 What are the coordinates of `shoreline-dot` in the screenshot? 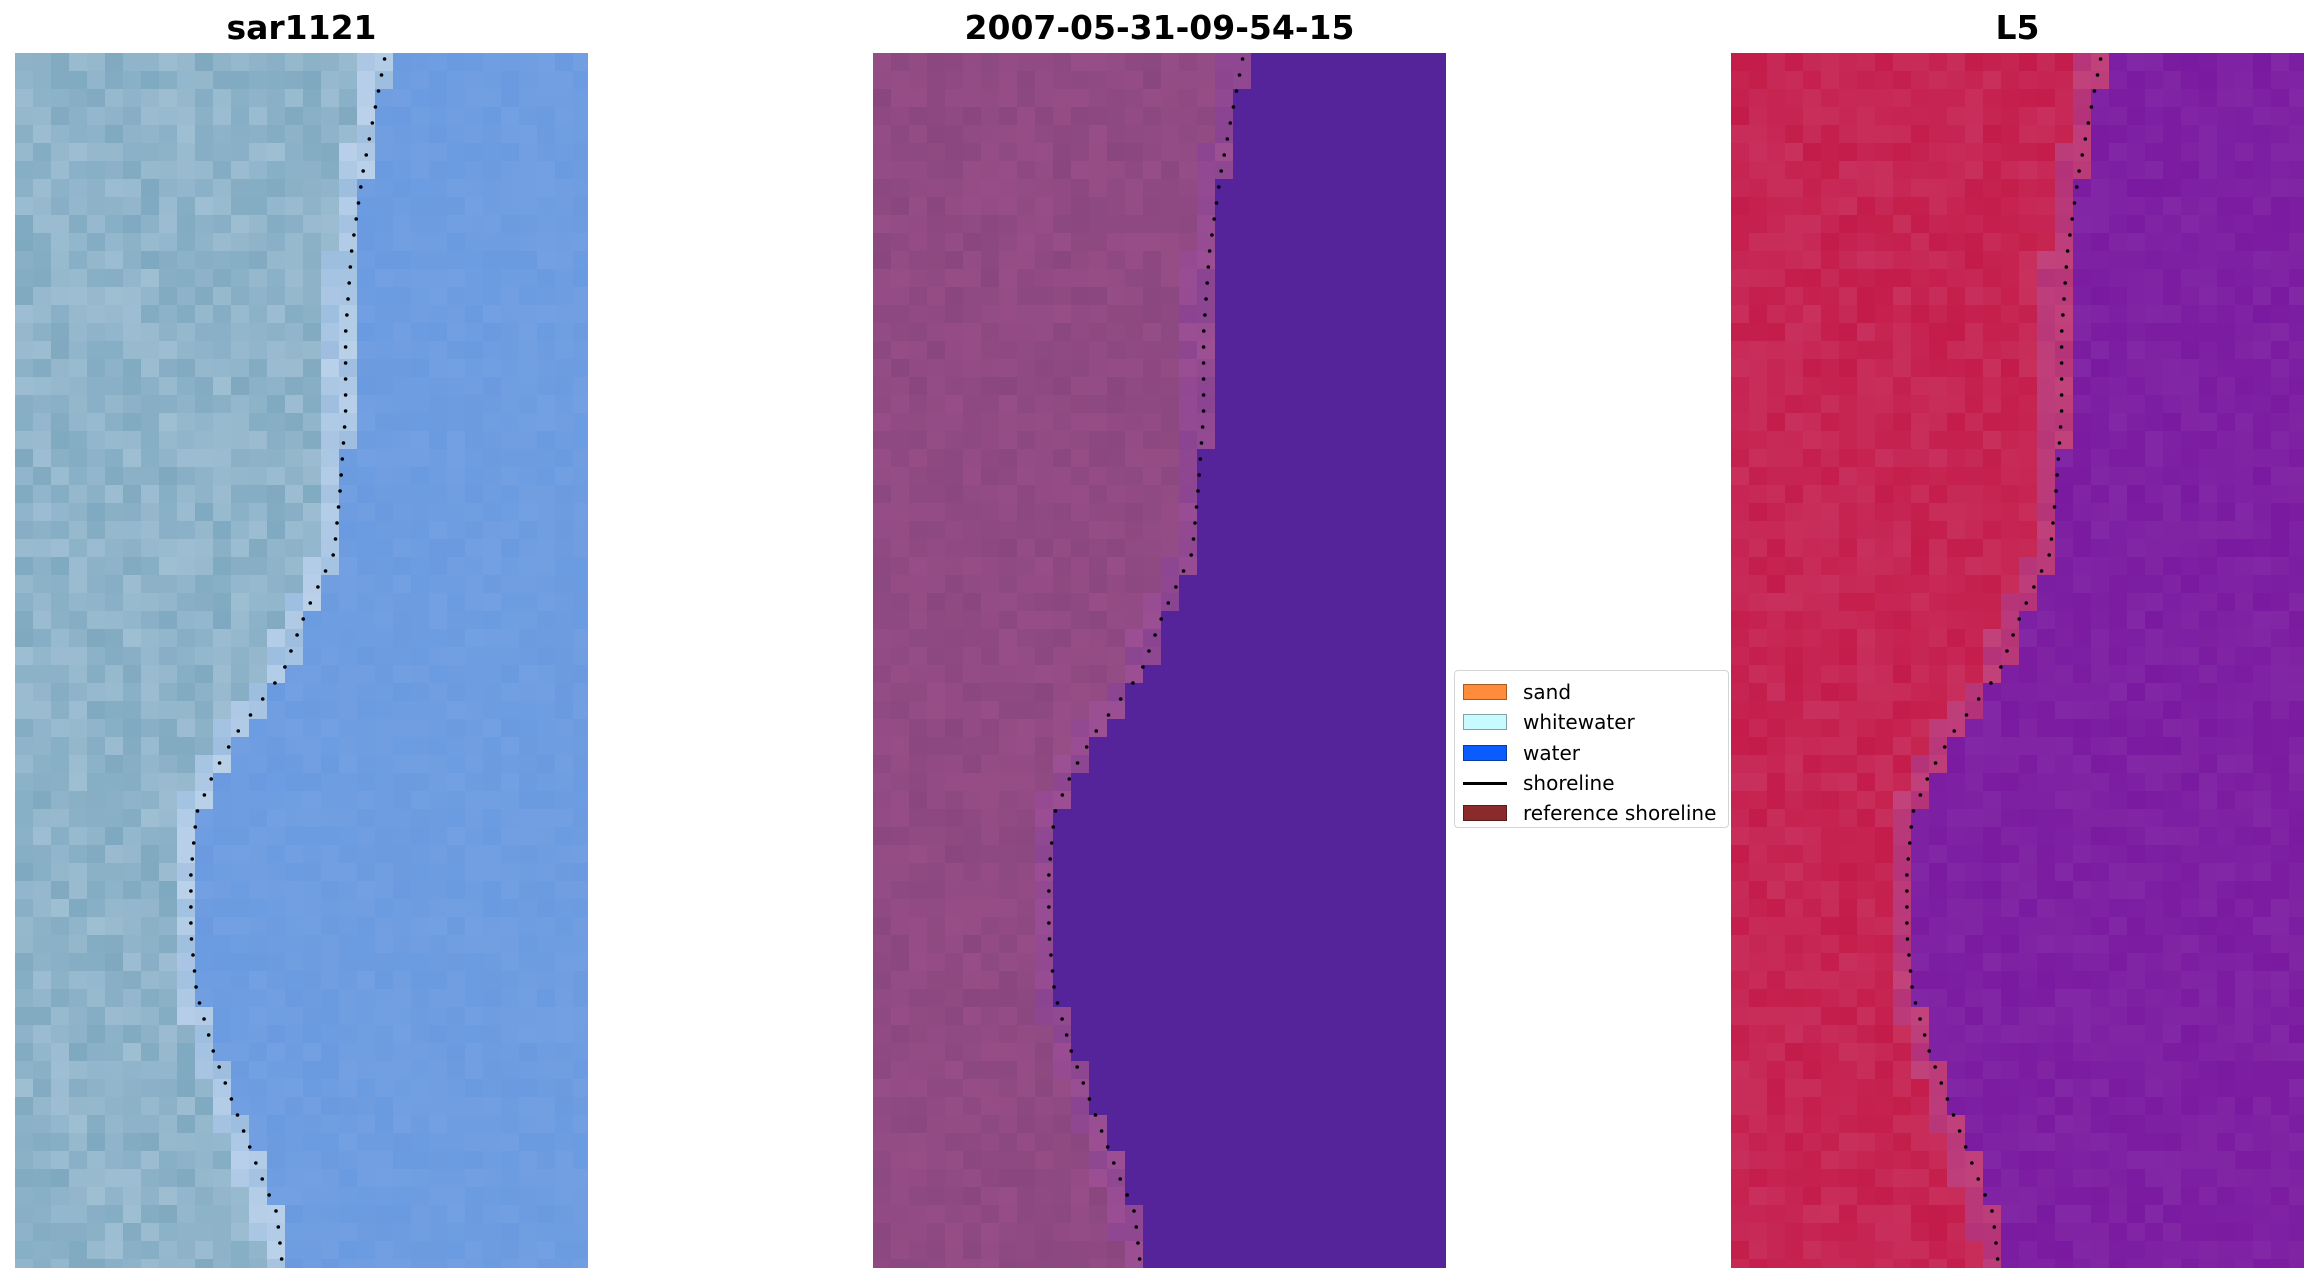 It's located at (199, 1003).